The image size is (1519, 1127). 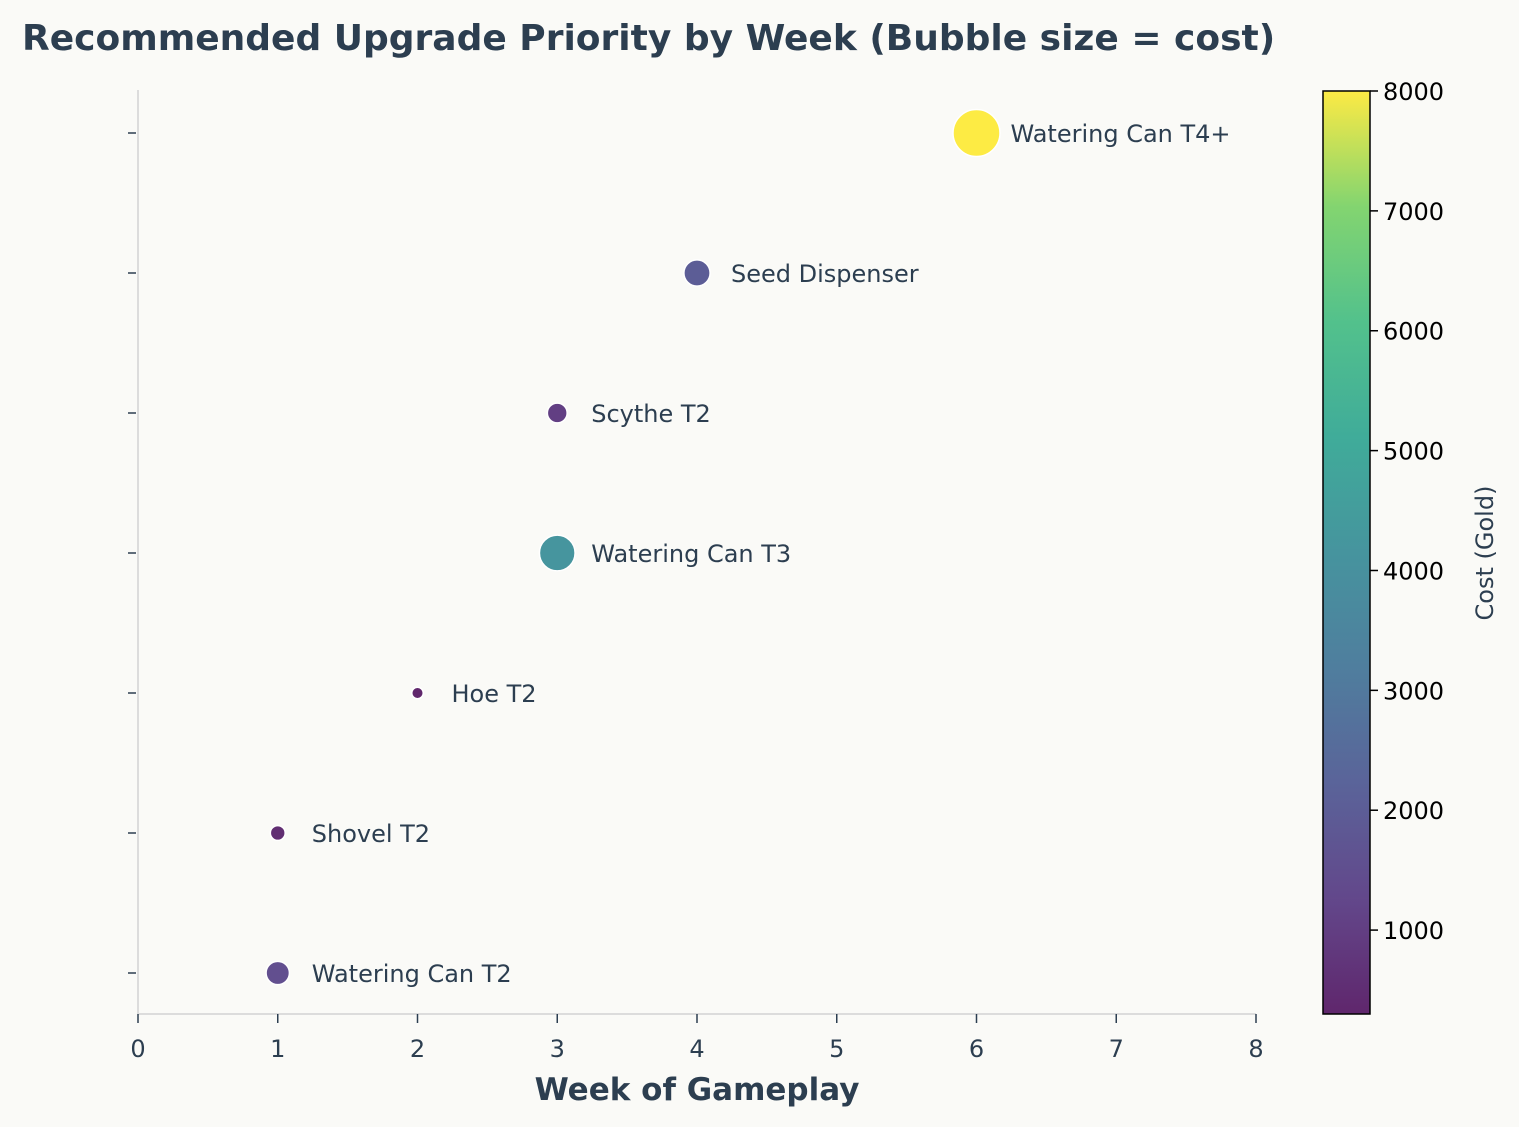 I want to click on bubble-label: Shovel T2, so click(x=371, y=834).